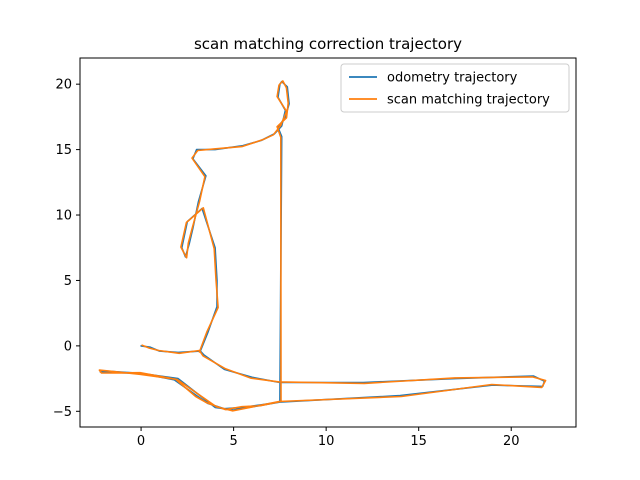 The width and height of the screenshot is (640, 480). Describe the element at coordinates (68, 346) in the screenshot. I see `y-tick-label: 0` at that location.